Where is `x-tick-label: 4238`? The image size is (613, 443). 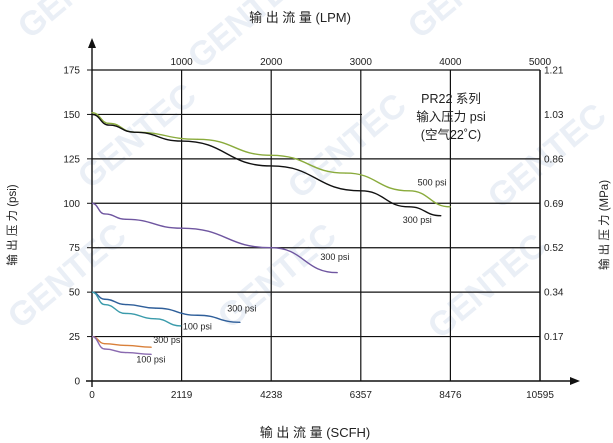 x-tick-label: 4238 is located at coordinates (271, 395).